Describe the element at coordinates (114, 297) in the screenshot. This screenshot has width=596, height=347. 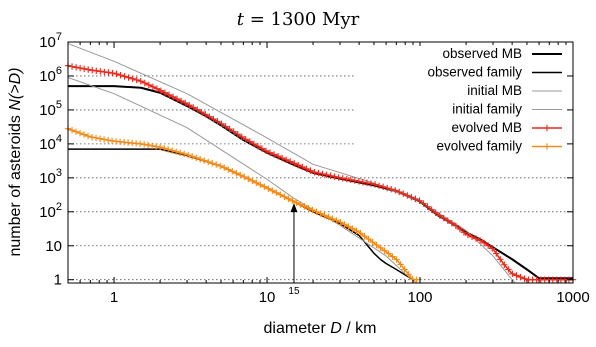
I see `x-tick-label-0: 1` at that location.